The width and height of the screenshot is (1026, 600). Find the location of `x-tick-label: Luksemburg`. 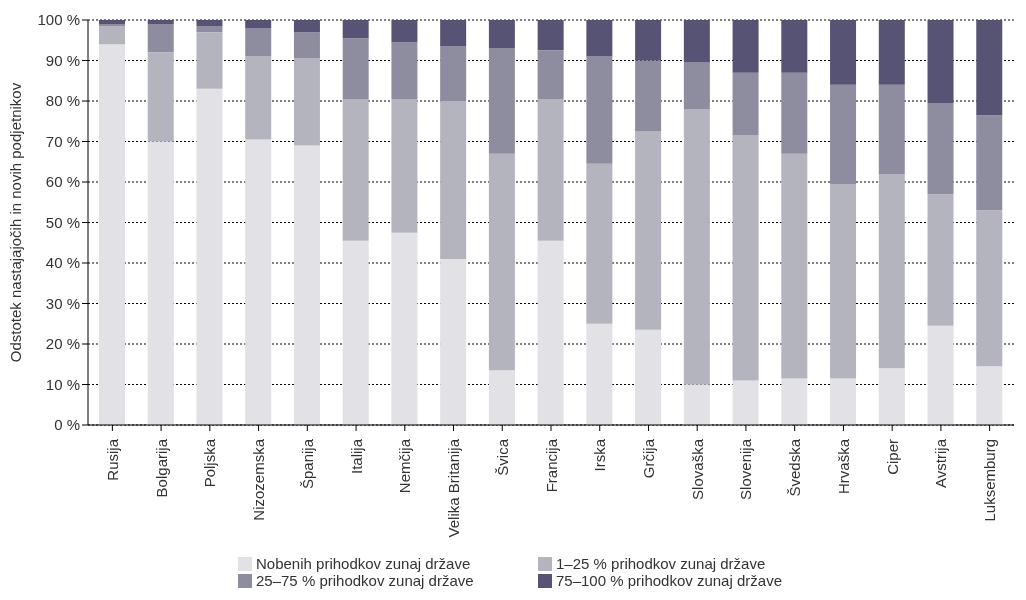

x-tick-label: Luksemburg is located at coordinates (990, 480).